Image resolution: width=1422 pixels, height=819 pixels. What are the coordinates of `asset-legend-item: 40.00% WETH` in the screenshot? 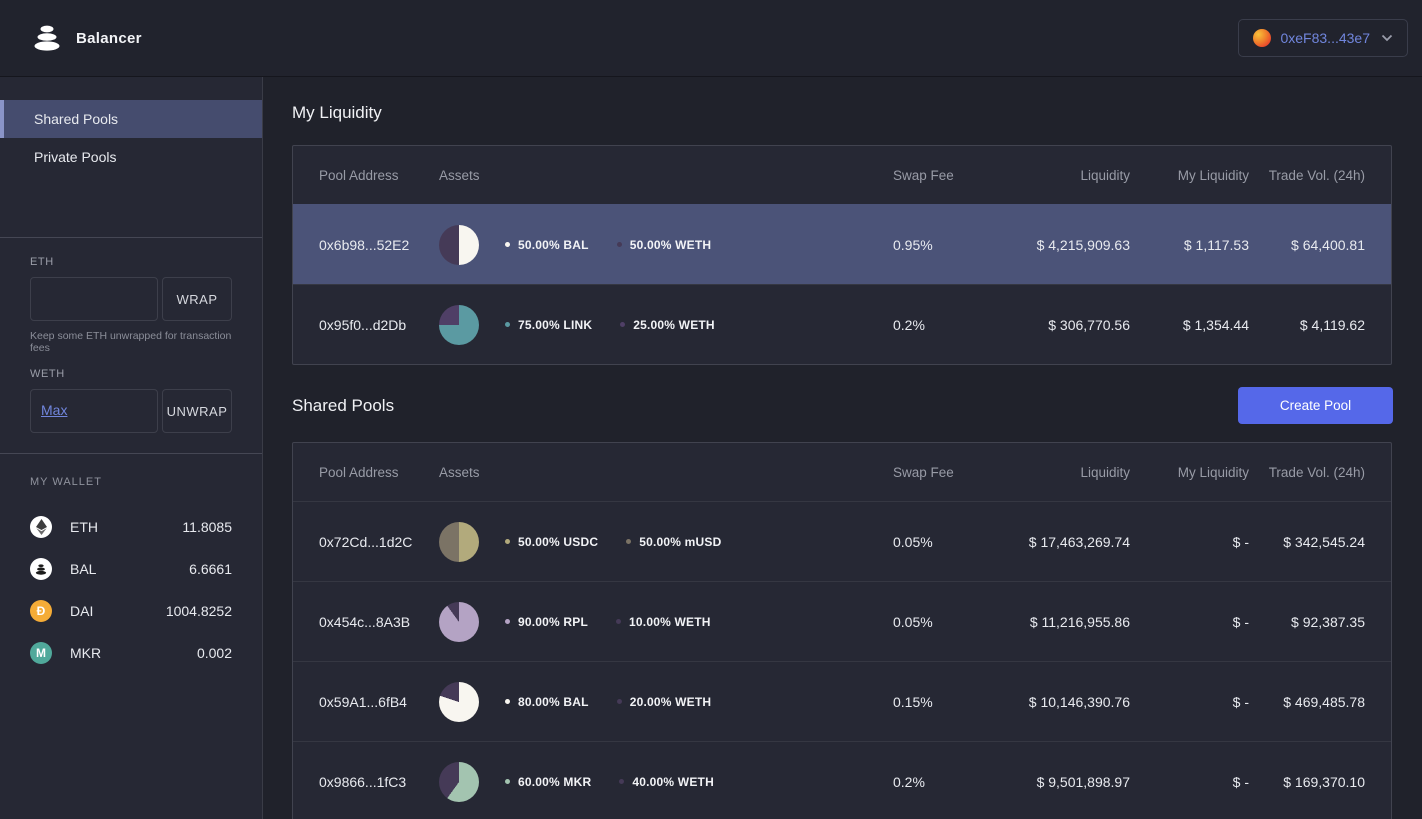 It's located at (666, 782).